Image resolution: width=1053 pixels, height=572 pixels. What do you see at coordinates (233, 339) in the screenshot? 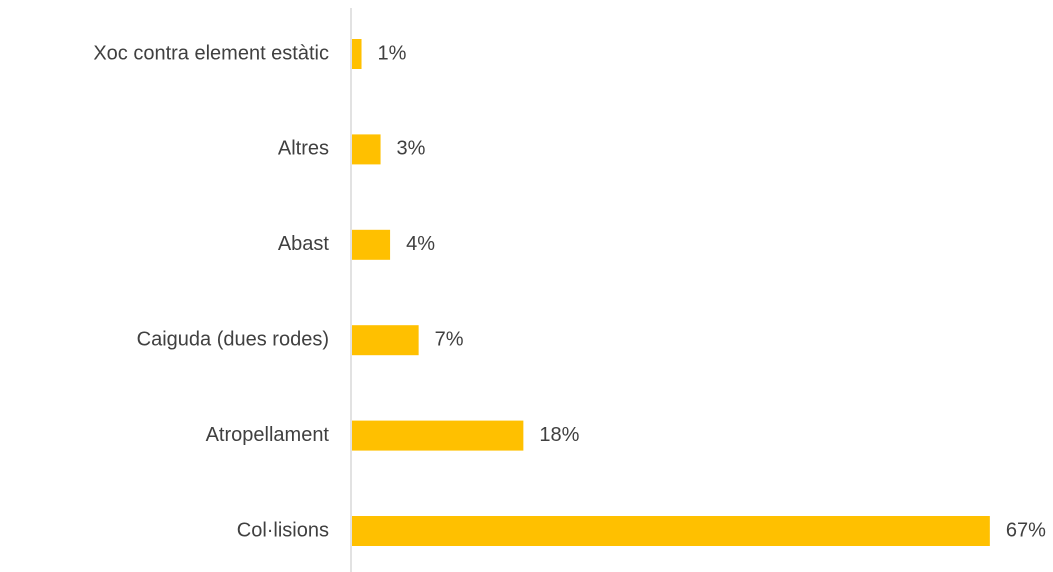
I see `category-label: Caiguda (dues rodes)` at bounding box center [233, 339].